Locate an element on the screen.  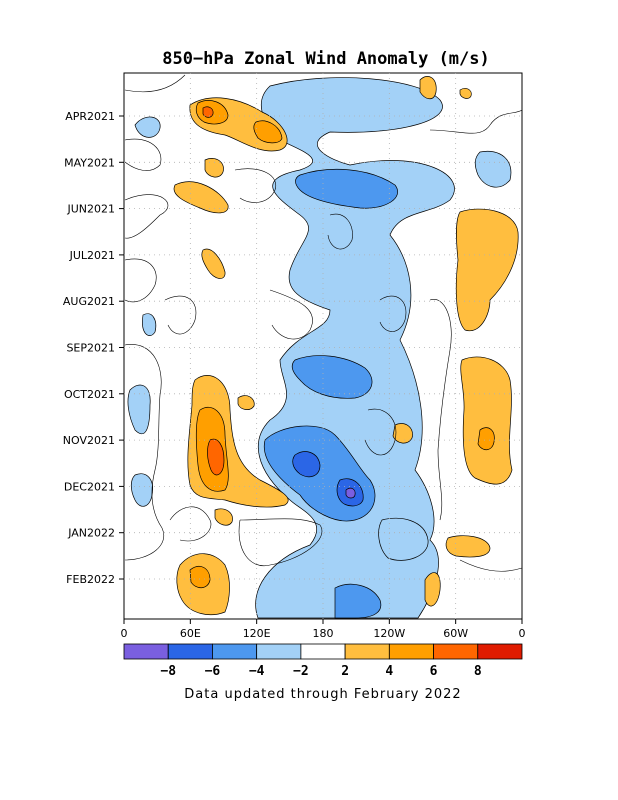
colorbar-label: 4 is located at coordinates (389, 671).